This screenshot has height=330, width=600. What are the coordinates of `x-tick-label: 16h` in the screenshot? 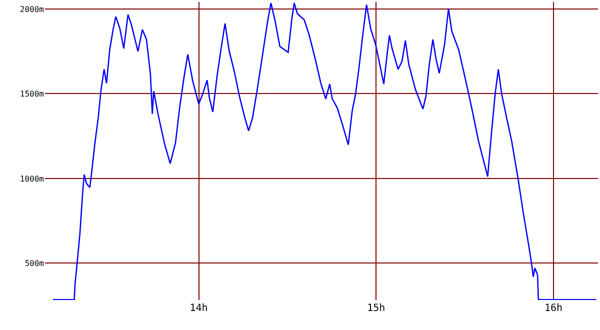 It's located at (553, 308).